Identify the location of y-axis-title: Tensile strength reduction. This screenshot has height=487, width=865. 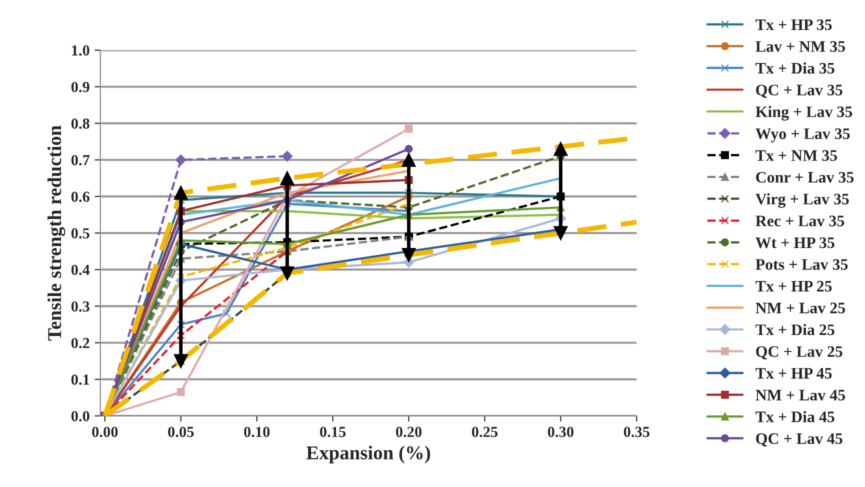
(56, 233).